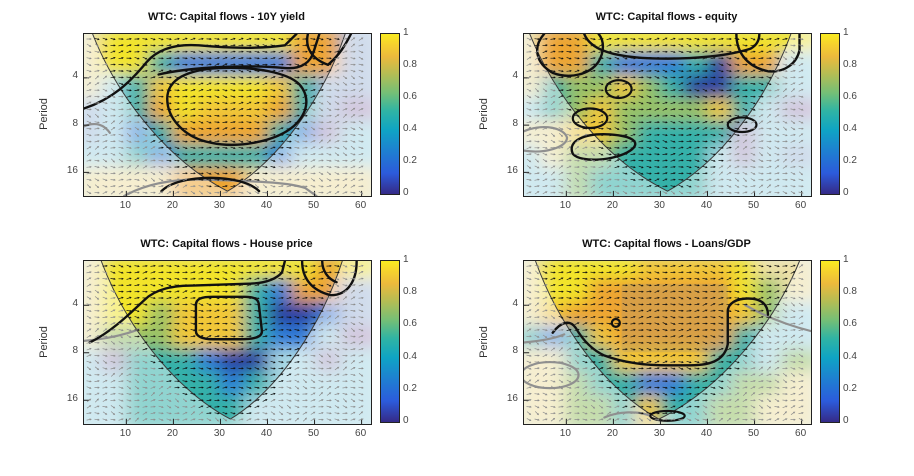 Image resolution: width=914 pixels, height=476 pixels. What do you see at coordinates (226, 17) in the screenshot?
I see `panel-title: WTC: Capital flows - 10Y yield` at bounding box center [226, 17].